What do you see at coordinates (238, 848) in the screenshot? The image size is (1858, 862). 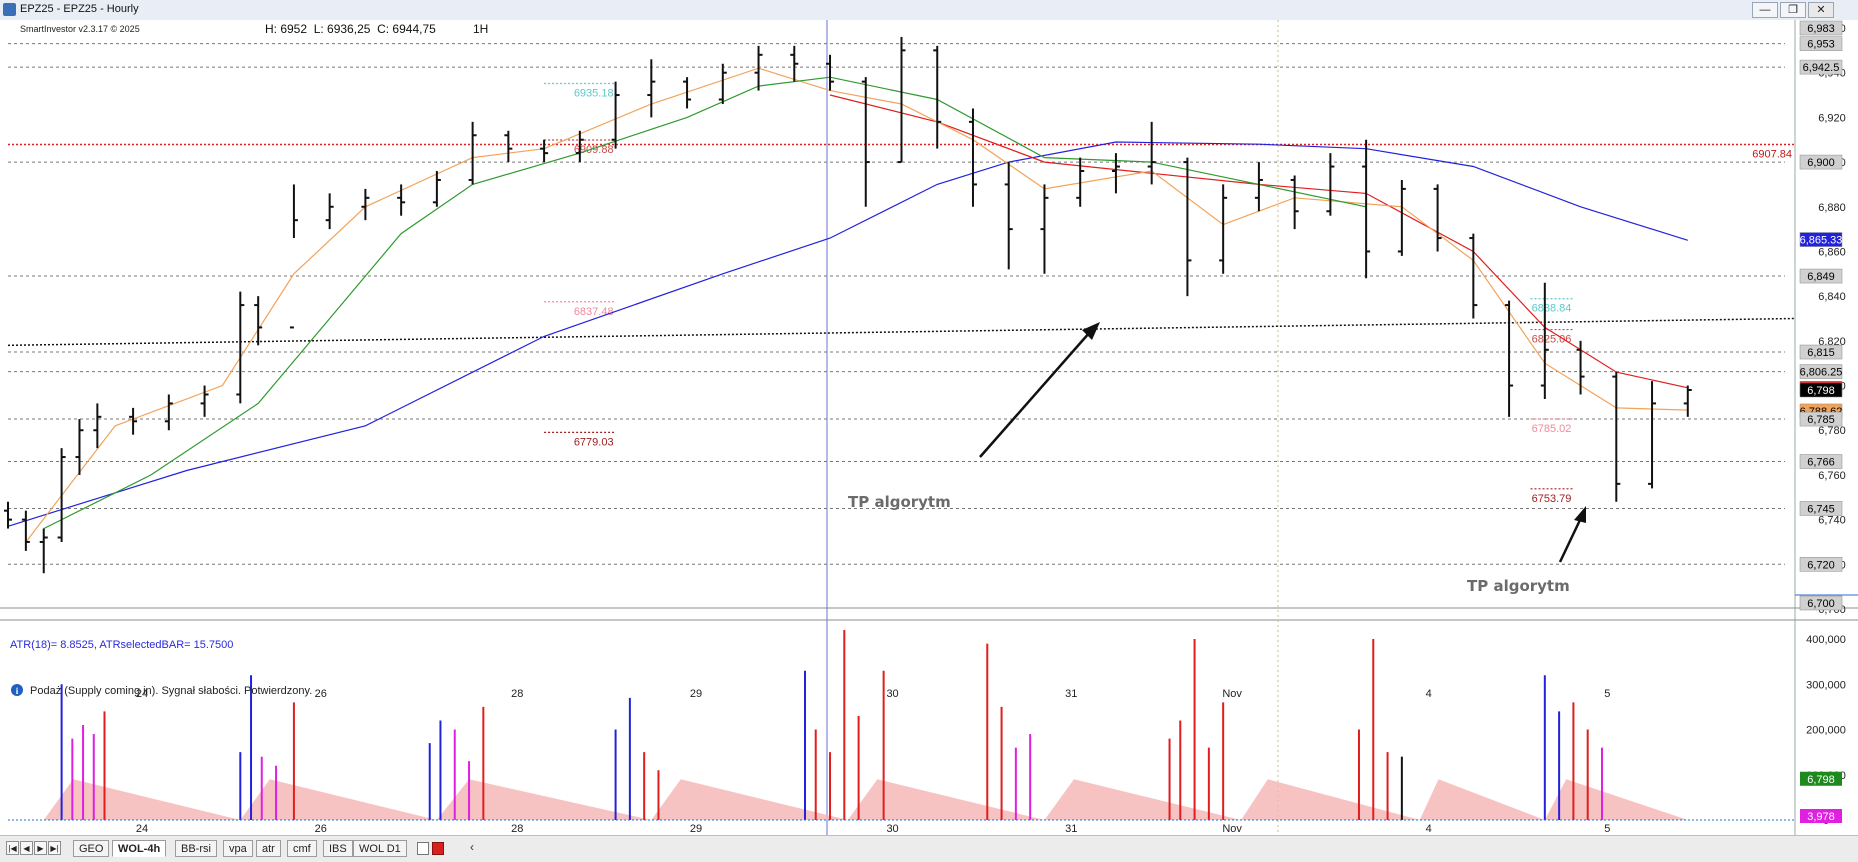 I see `tab-vpa: vpa` at bounding box center [238, 848].